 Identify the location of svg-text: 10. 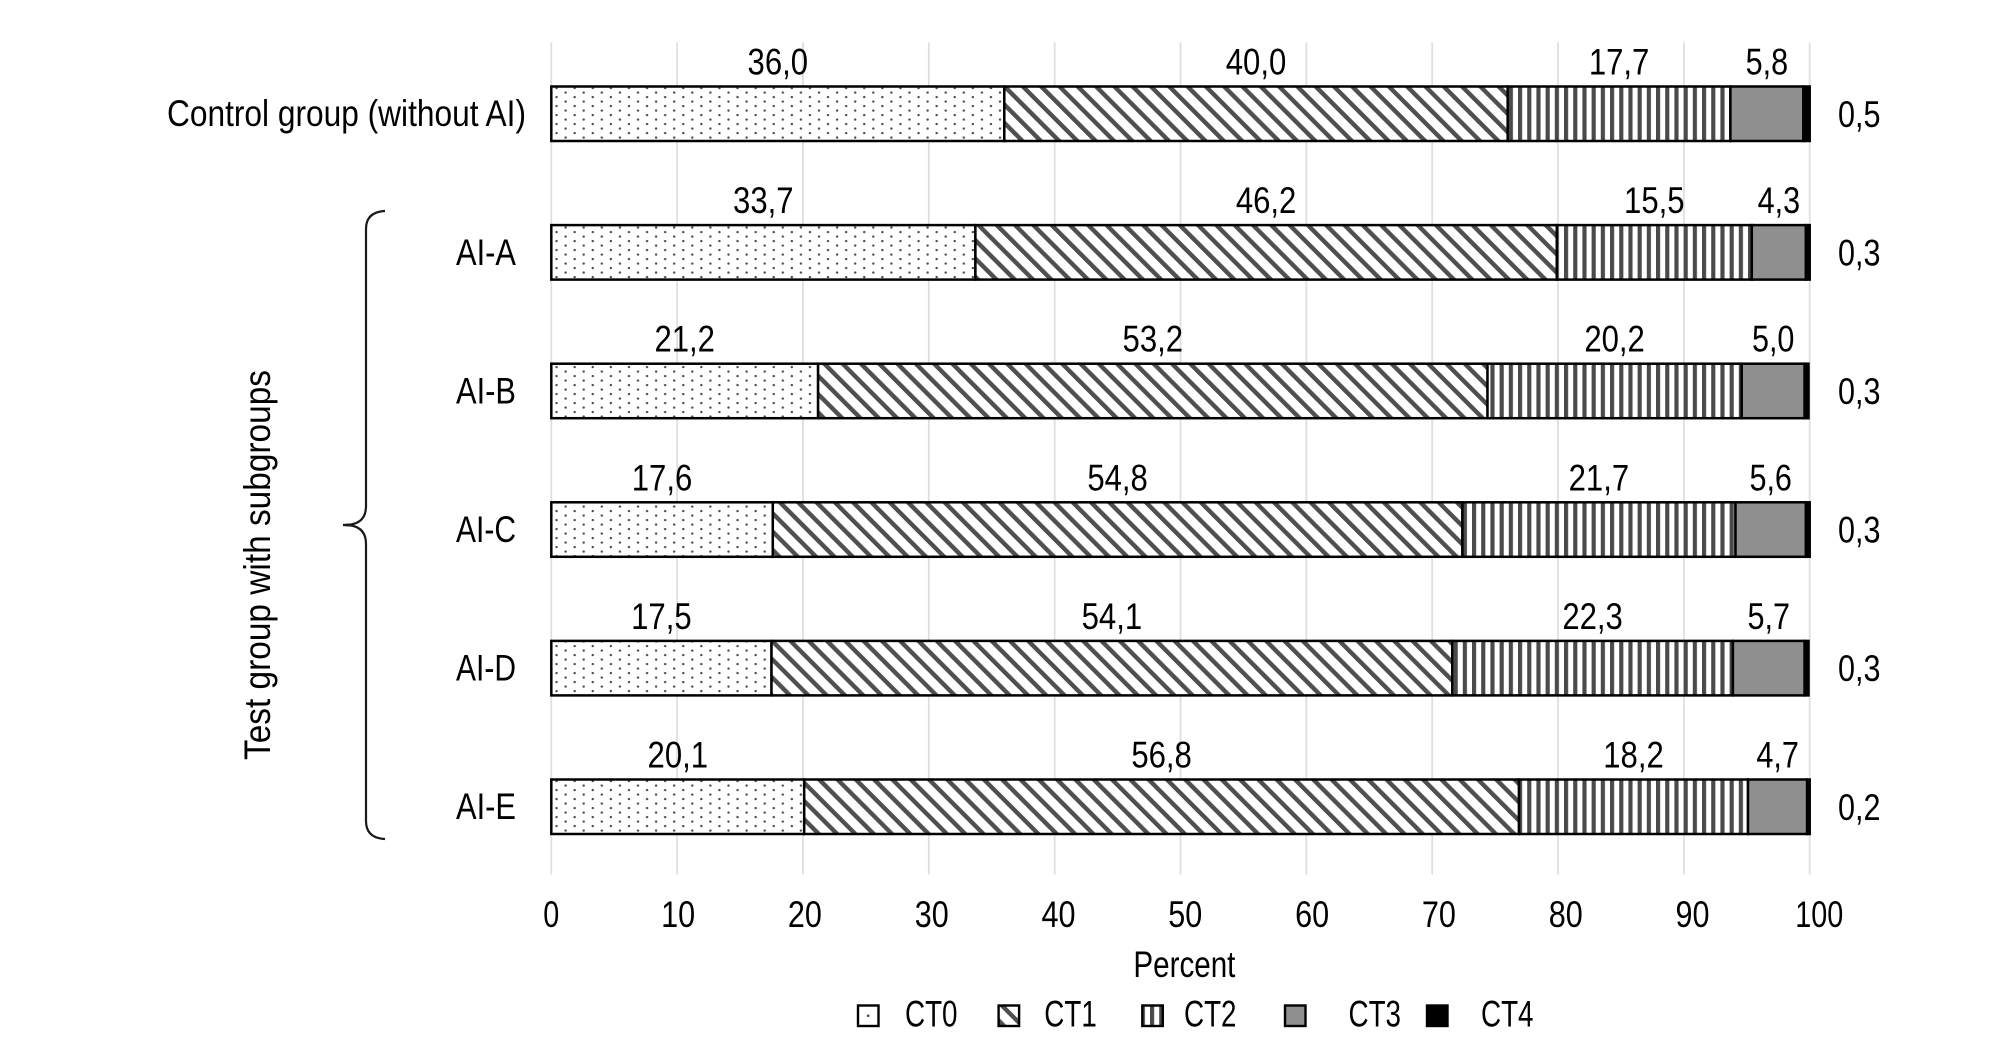
(678, 914).